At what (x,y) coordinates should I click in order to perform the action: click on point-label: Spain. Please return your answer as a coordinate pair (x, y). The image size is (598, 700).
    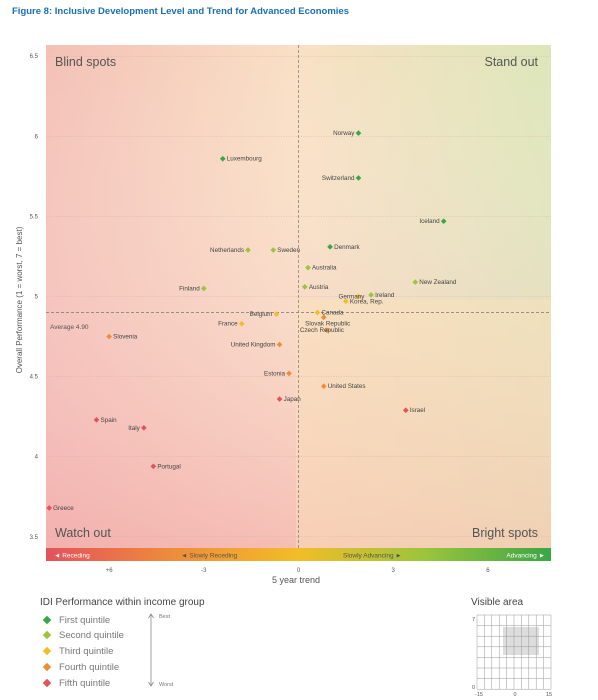
    Looking at the image, I should click on (109, 420).